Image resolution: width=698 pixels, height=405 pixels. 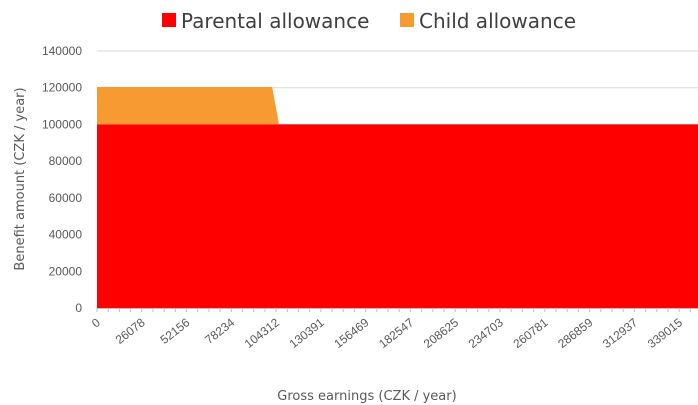 What do you see at coordinates (407, 20) in the screenshot?
I see `legend-swatch-child-allowance` at bounding box center [407, 20].